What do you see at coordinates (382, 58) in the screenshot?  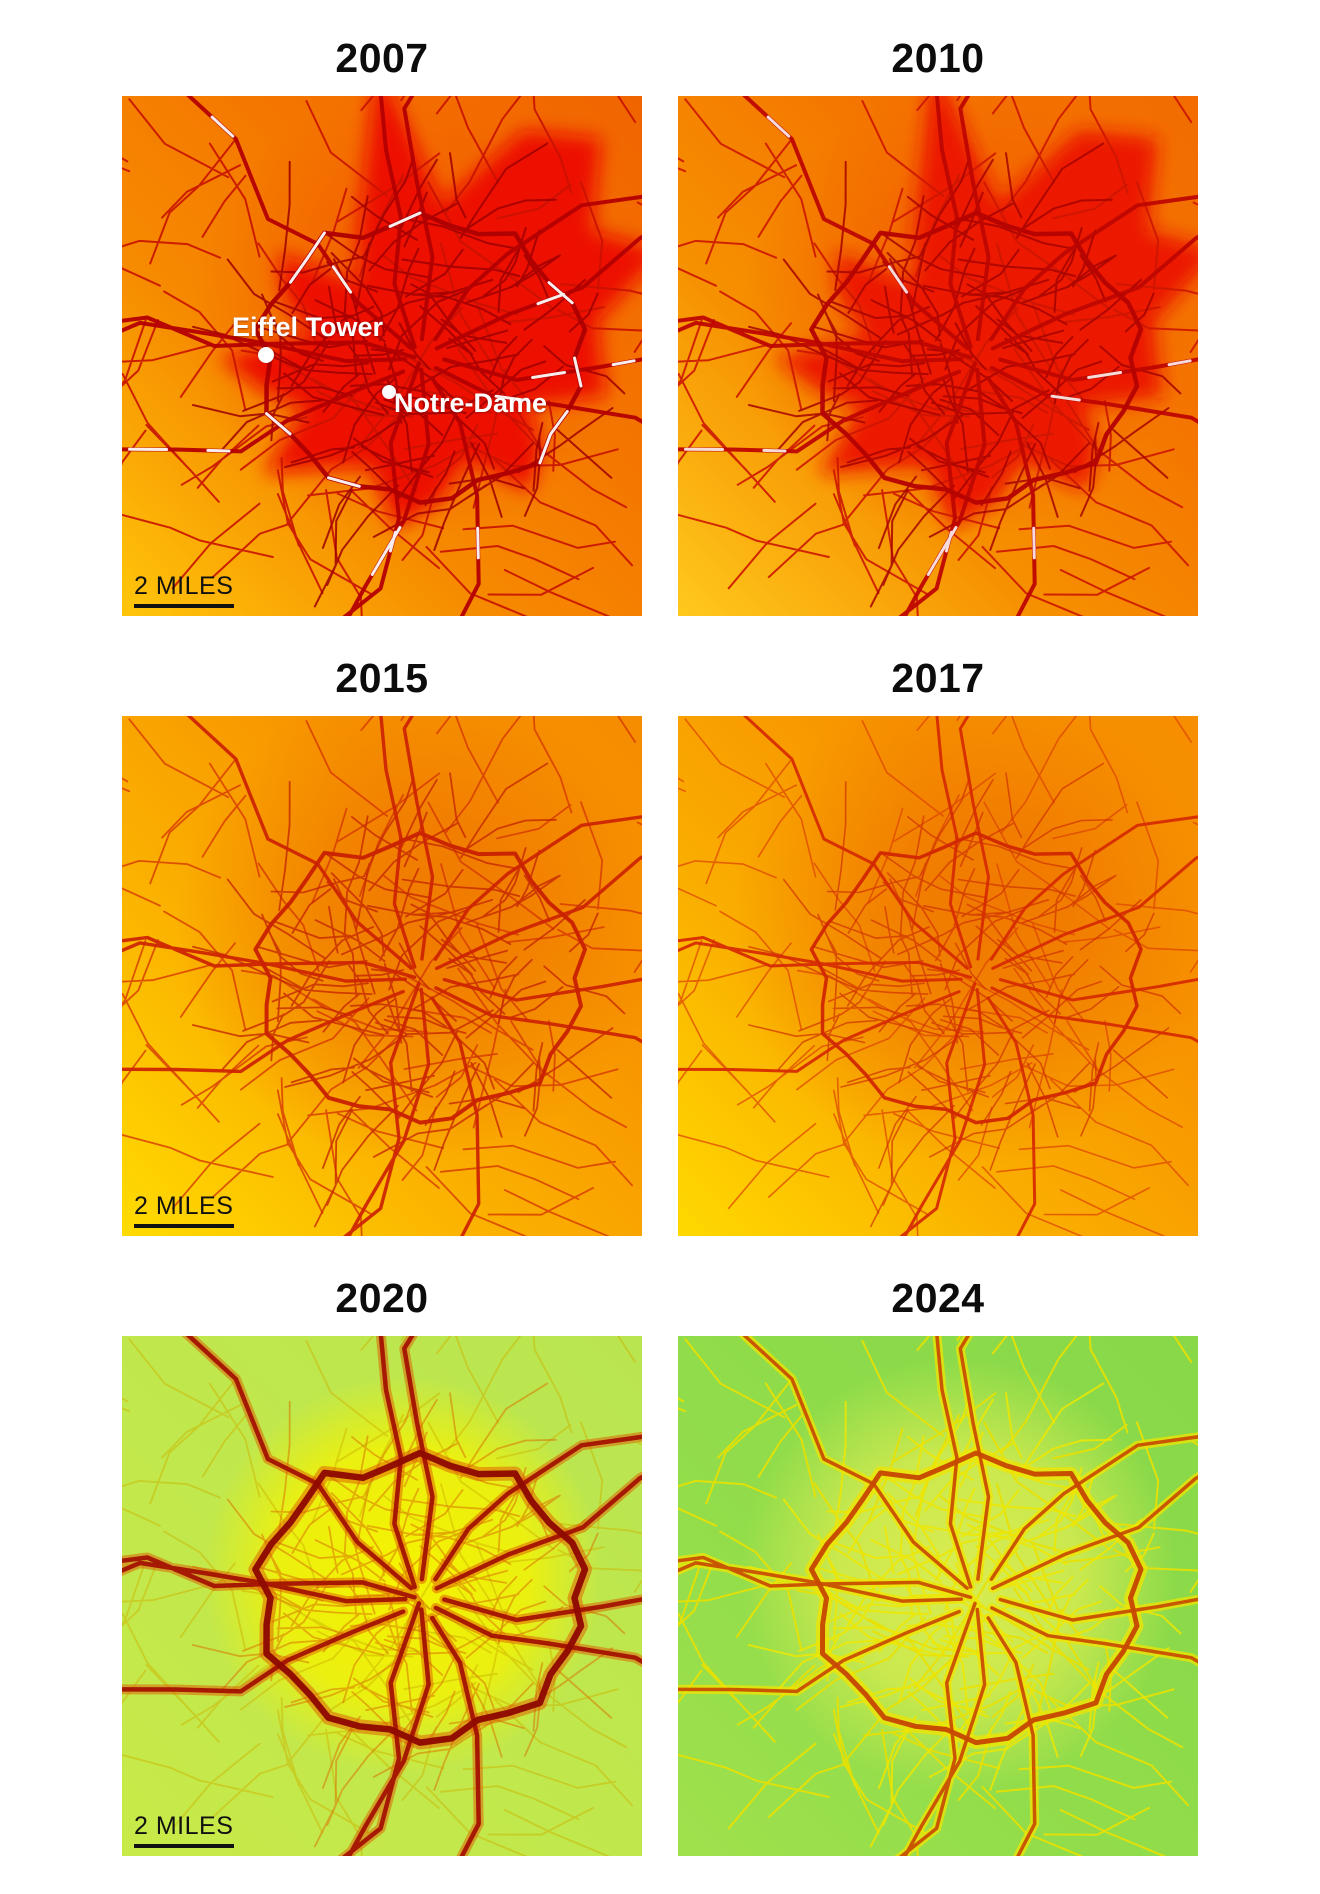 I see `year-title-2007: 2007` at bounding box center [382, 58].